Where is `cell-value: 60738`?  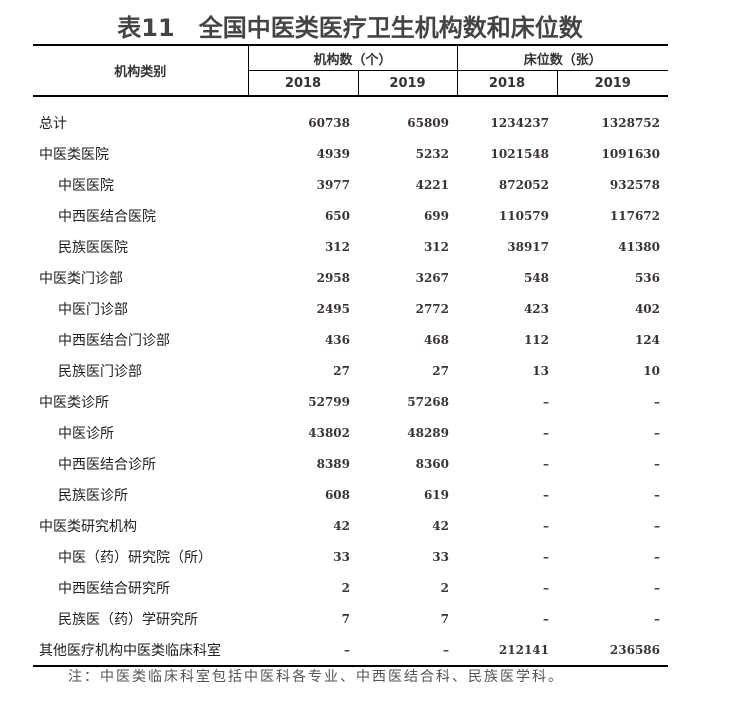 cell-value: 60738 is located at coordinates (329, 122).